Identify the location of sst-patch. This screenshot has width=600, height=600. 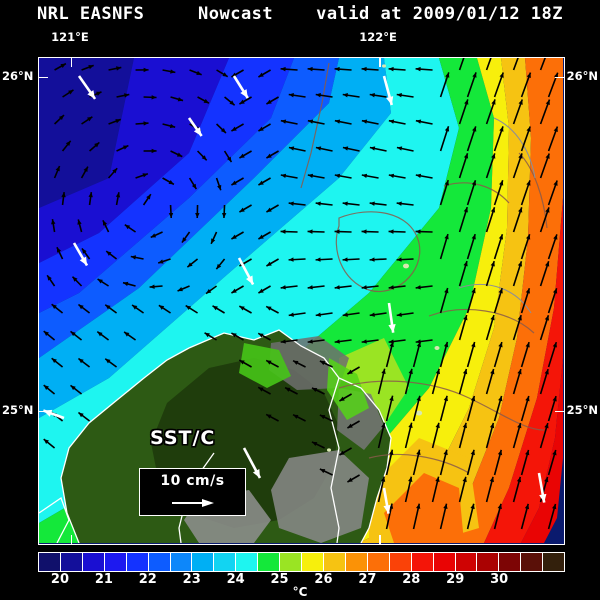
(424, 508).